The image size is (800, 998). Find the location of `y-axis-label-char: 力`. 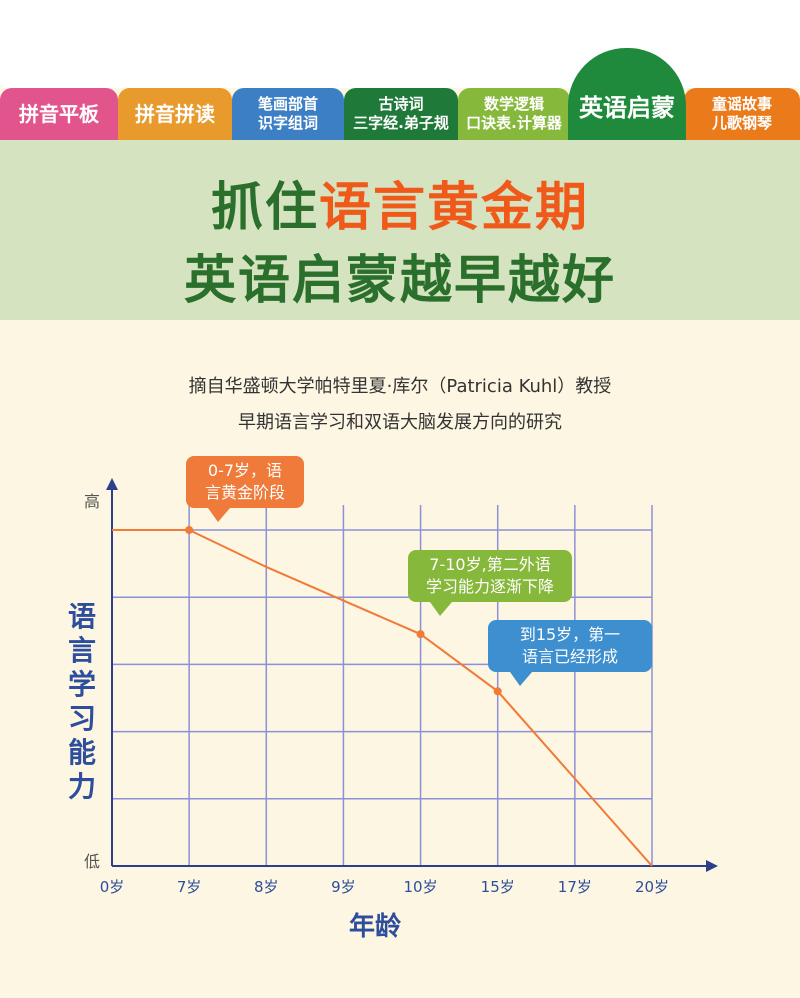

y-axis-label-char: 力 is located at coordinates (81, 786).